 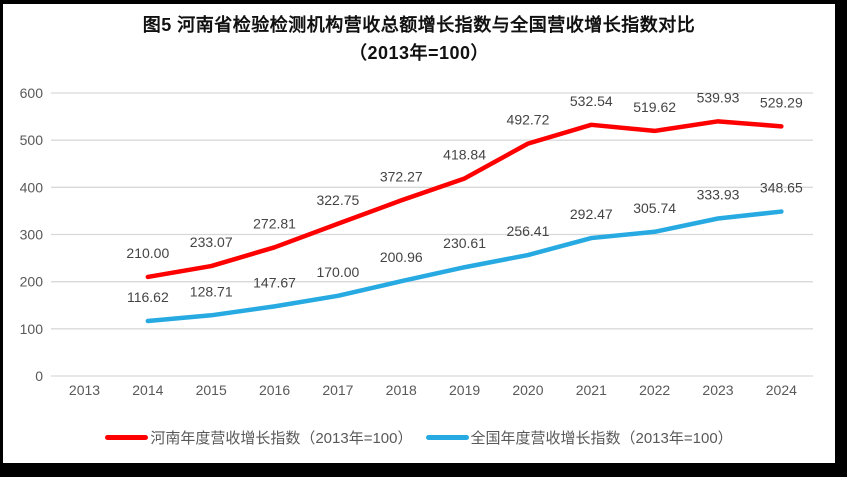 What do you see at coordinates (84, 390) in the screenshot?
I see `svg-text: 2013` at bounding box center [84, 390].